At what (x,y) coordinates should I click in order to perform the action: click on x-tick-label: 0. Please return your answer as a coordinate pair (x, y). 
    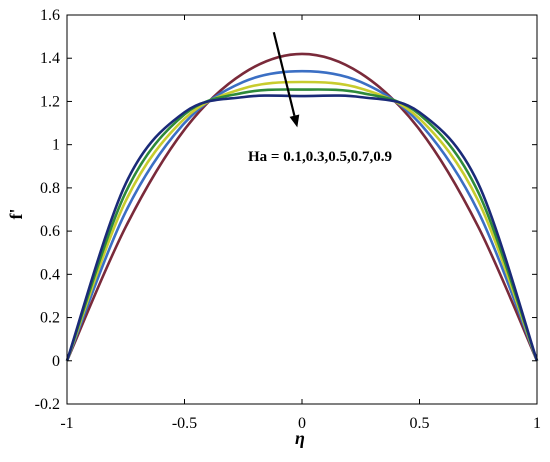
    Looking at the image, I should click on (302, 423).